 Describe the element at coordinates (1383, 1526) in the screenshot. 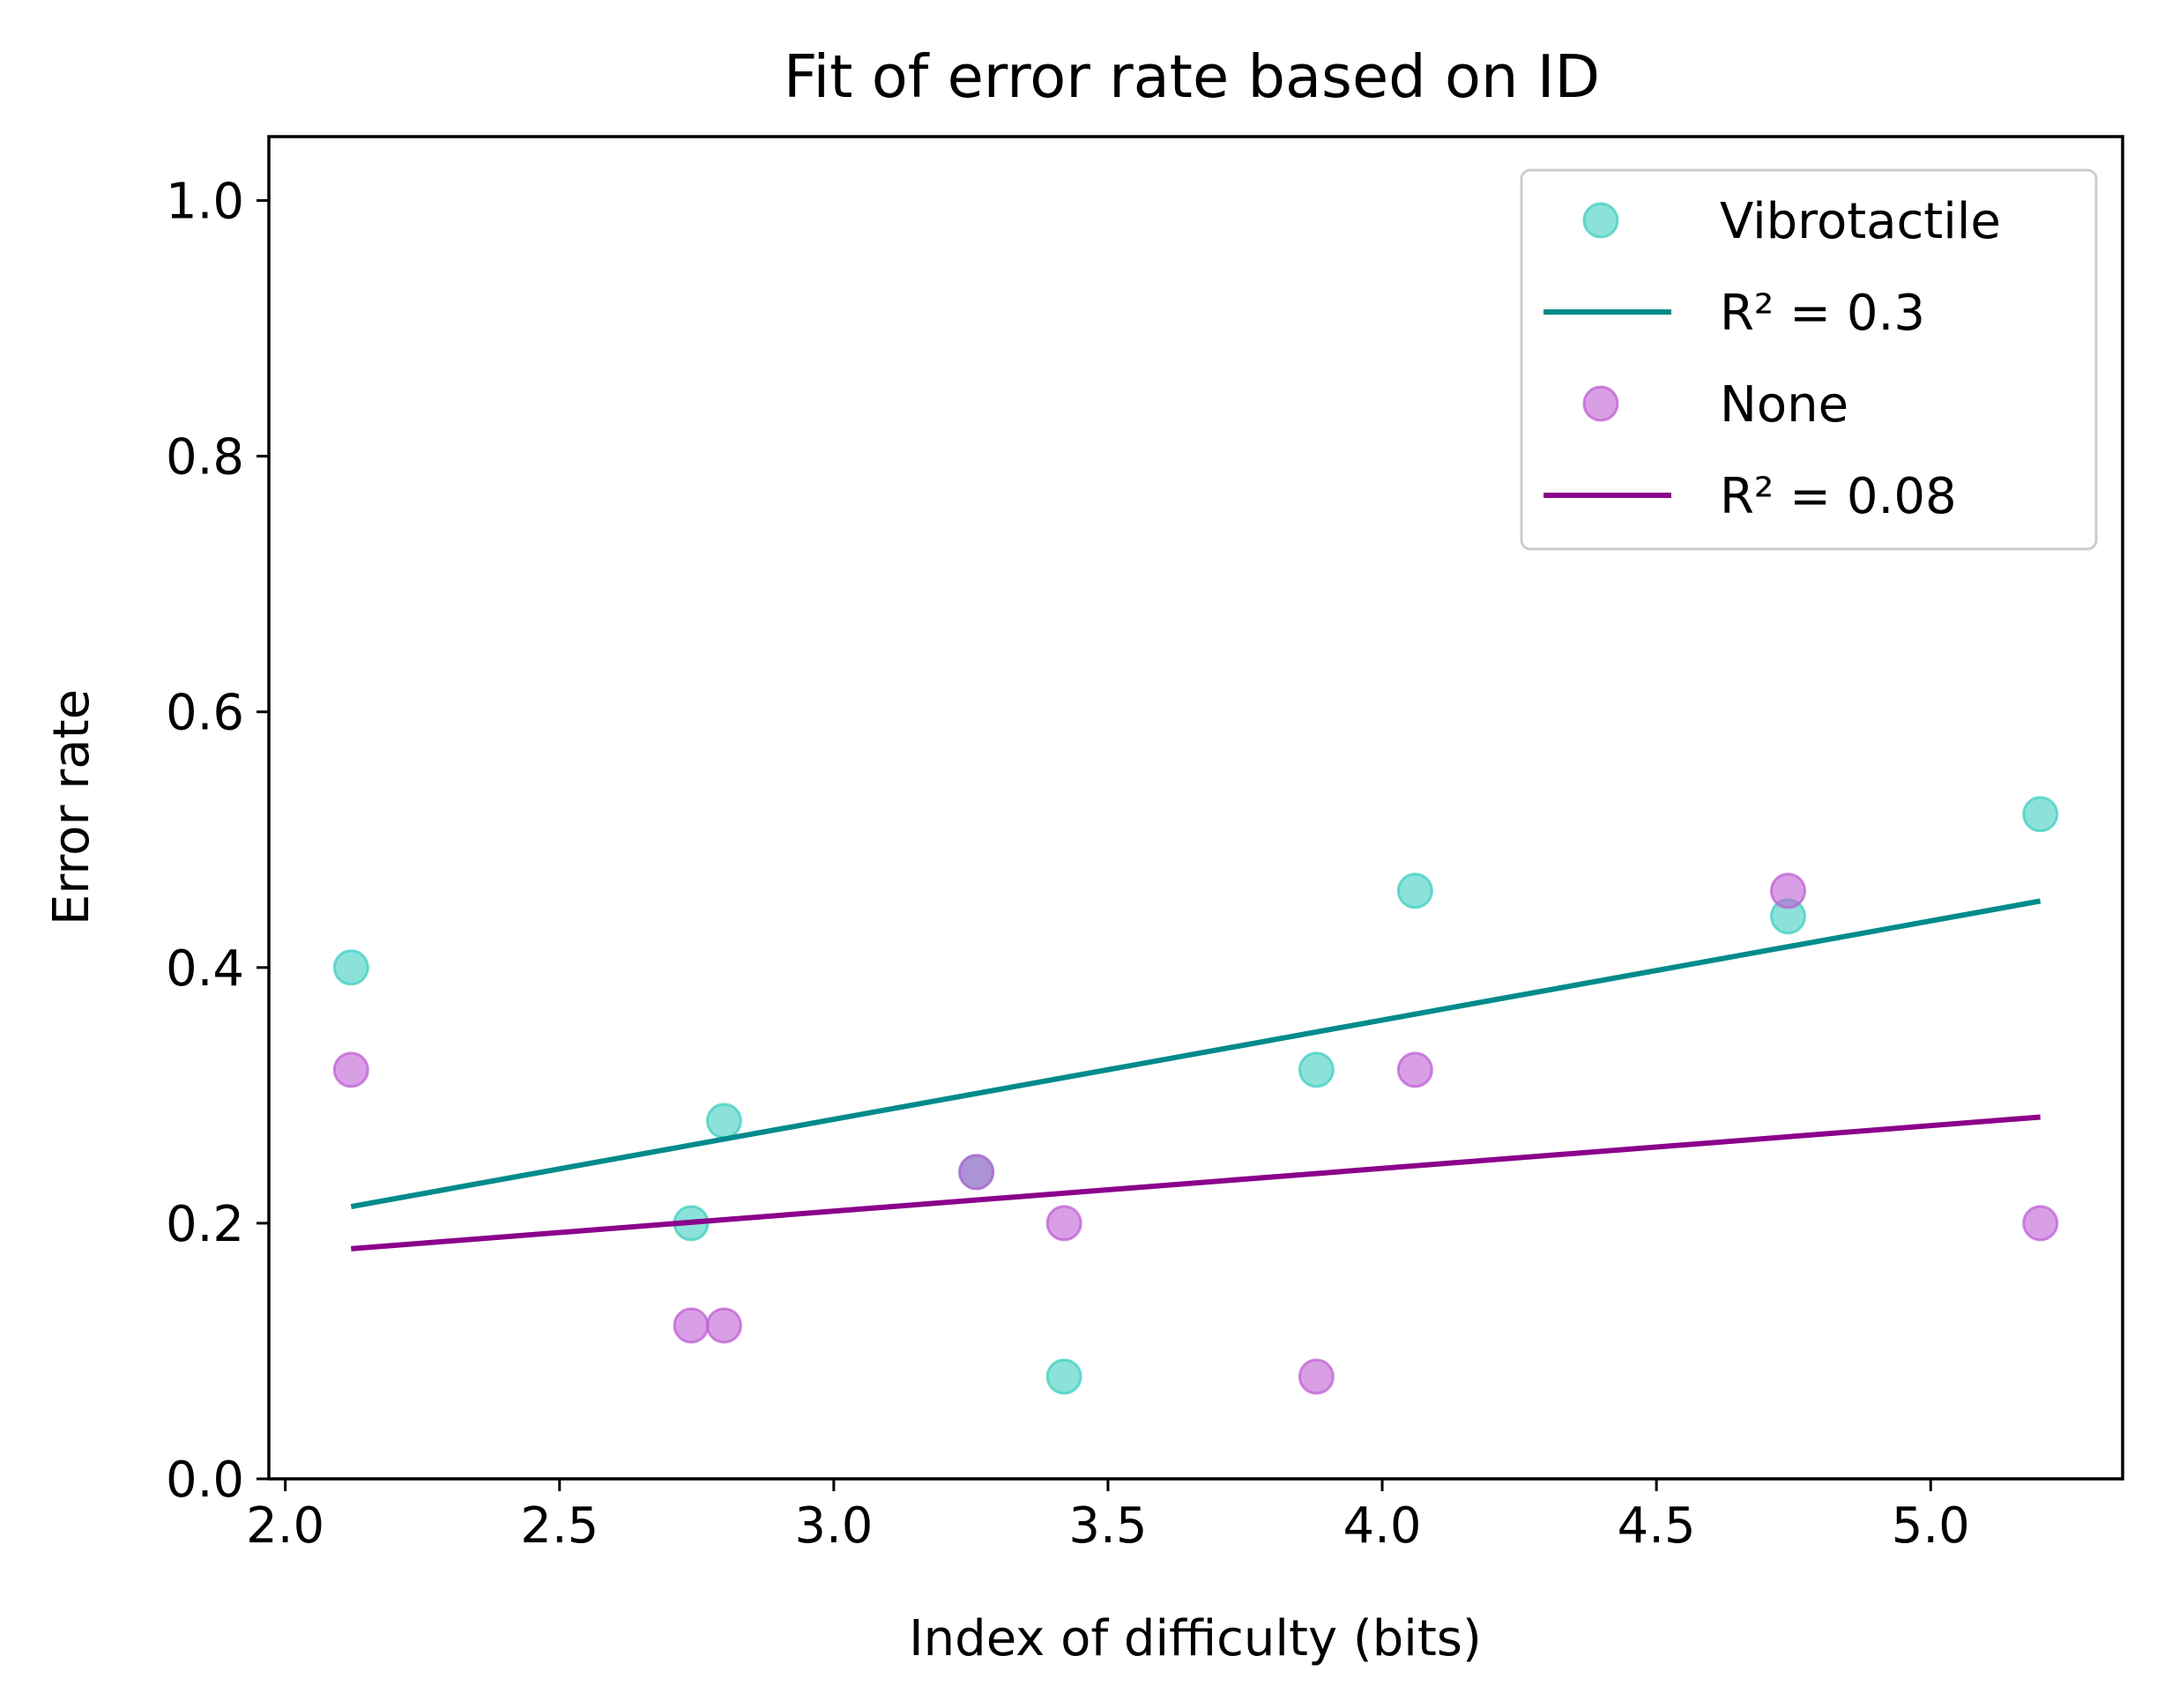

I see `x-tick-label: 4.0` at that location.